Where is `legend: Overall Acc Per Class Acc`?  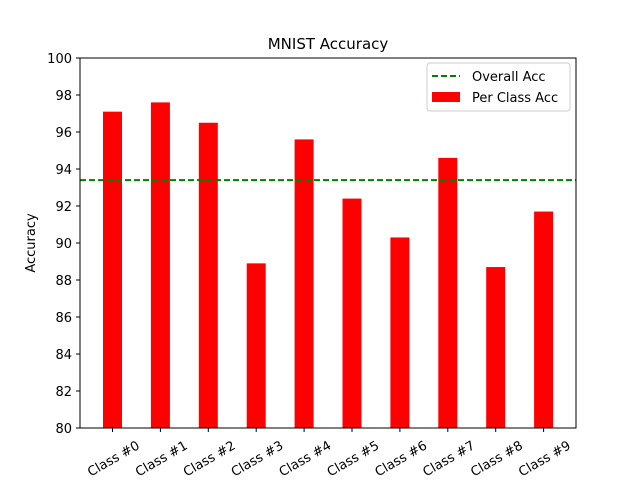 legend: Overall Acc Per Class Acc is located at coordinates (498, 87).